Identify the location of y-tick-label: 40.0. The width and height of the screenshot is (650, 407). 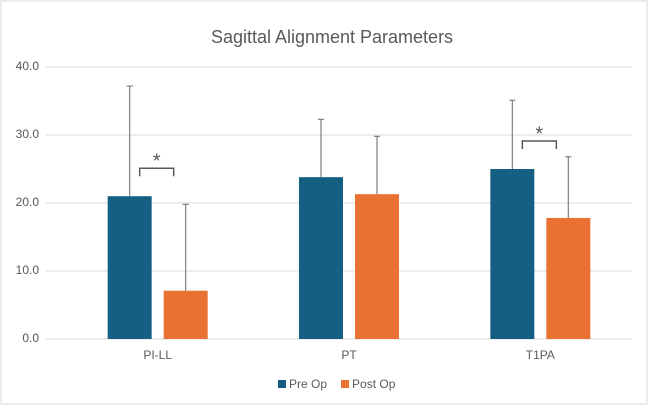
(28, 66).